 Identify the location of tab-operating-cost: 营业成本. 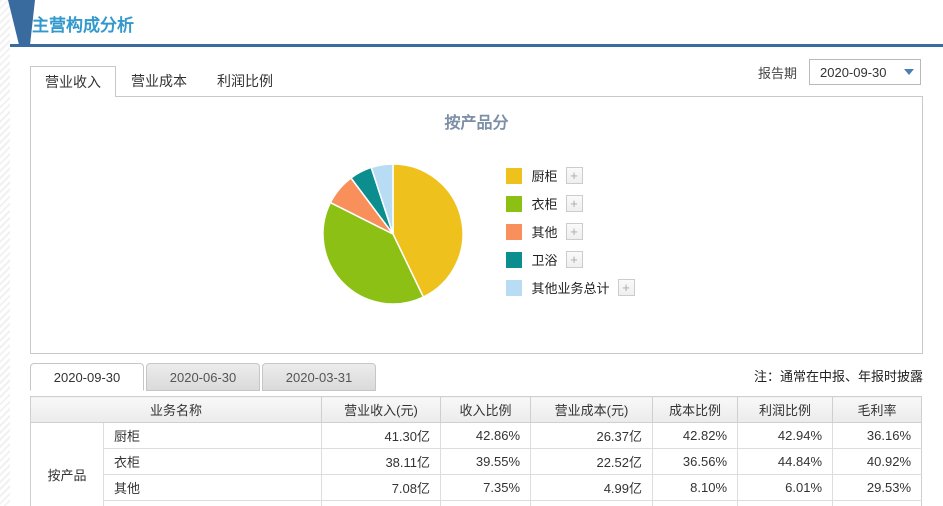
(159, 81).